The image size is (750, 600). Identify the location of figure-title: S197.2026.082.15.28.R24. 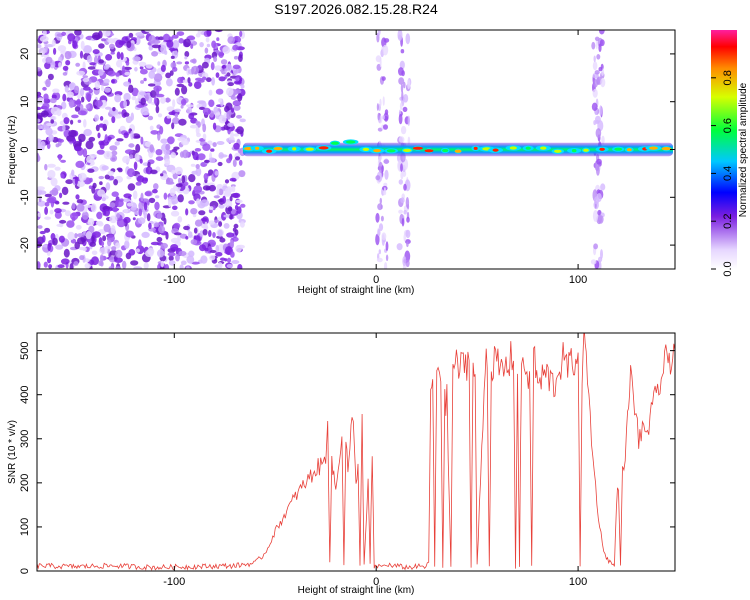
(356, 9).